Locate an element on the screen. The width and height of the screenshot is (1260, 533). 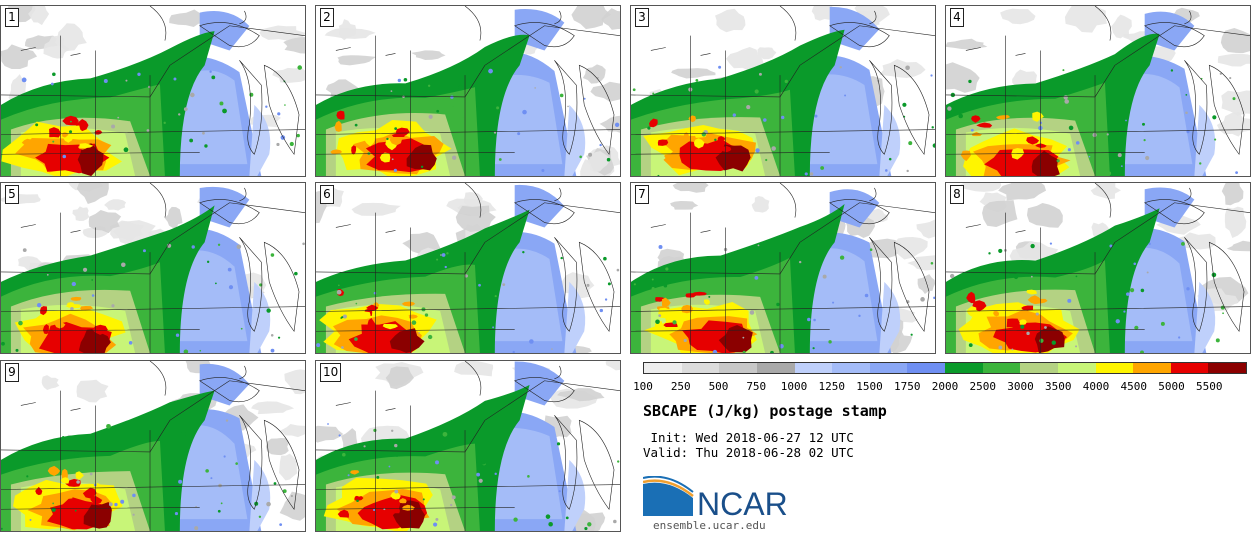
member-number-label: 4 is located at coordinates (957, 17).